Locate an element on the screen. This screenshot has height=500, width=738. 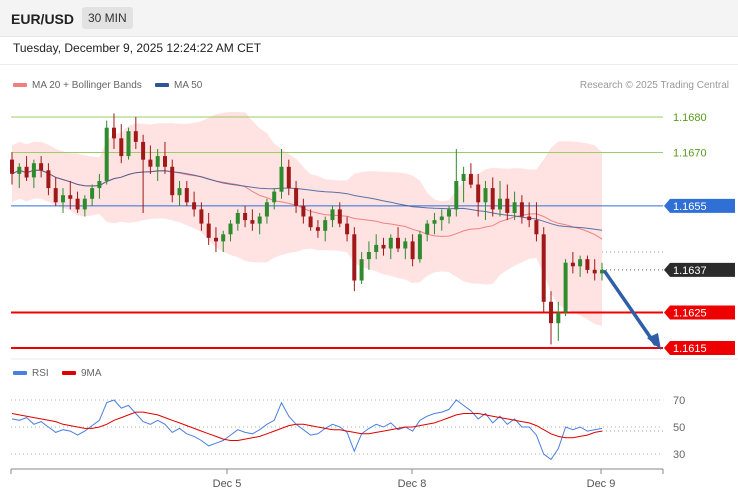
price-label-1.1637: 1.1637 is located at coordinates (690, 271).